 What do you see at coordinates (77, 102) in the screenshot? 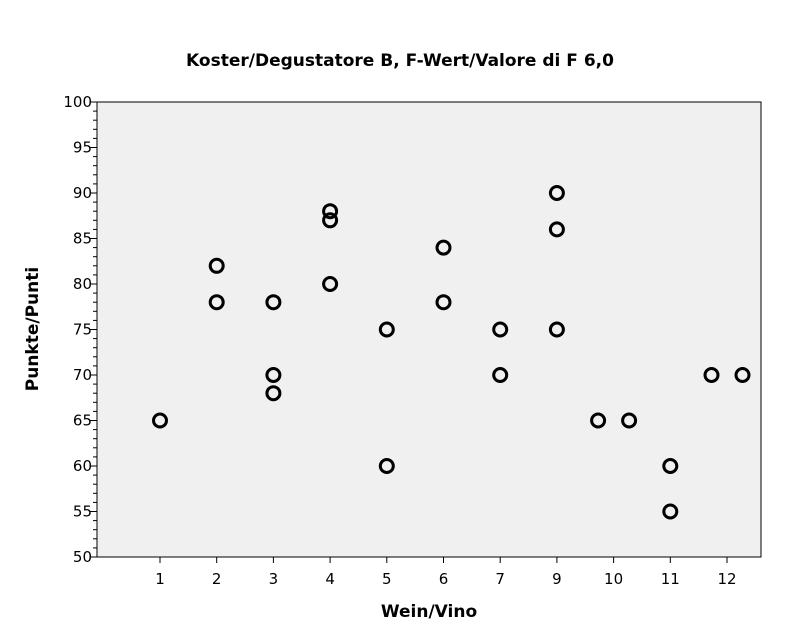
I see `y-tick-label: 100` at bounding box center [77, 102].